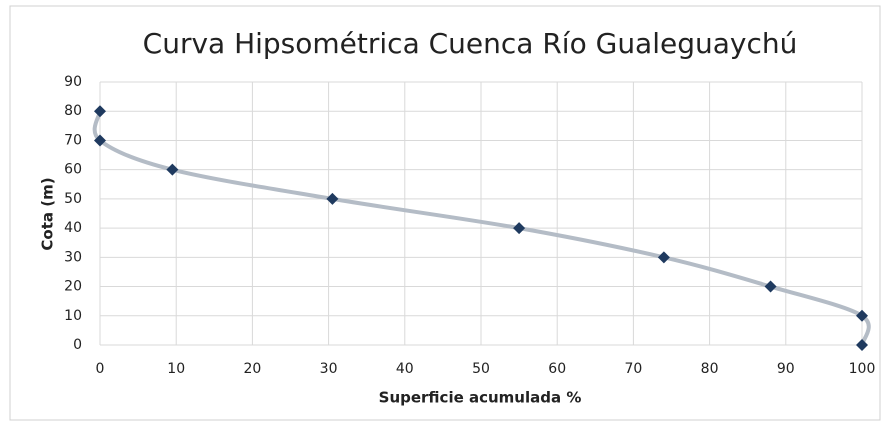  Describe the element at coordinates (176, 369) in the screenshot. I see `x-tick-label: 10` at that location.